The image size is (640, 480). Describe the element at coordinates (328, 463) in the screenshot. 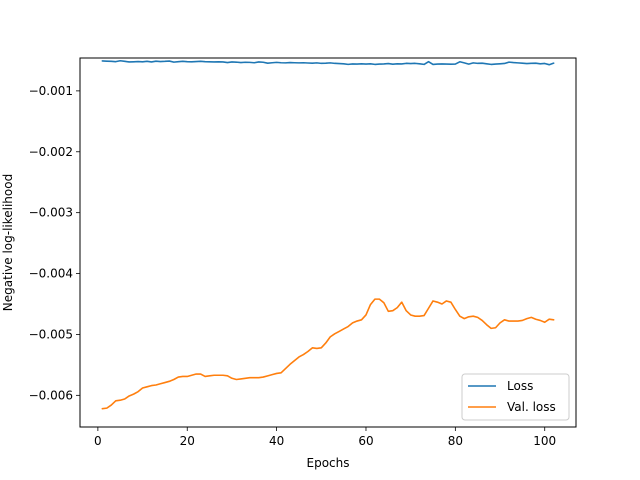

I see `x-axis-label: Epochs` at that location.